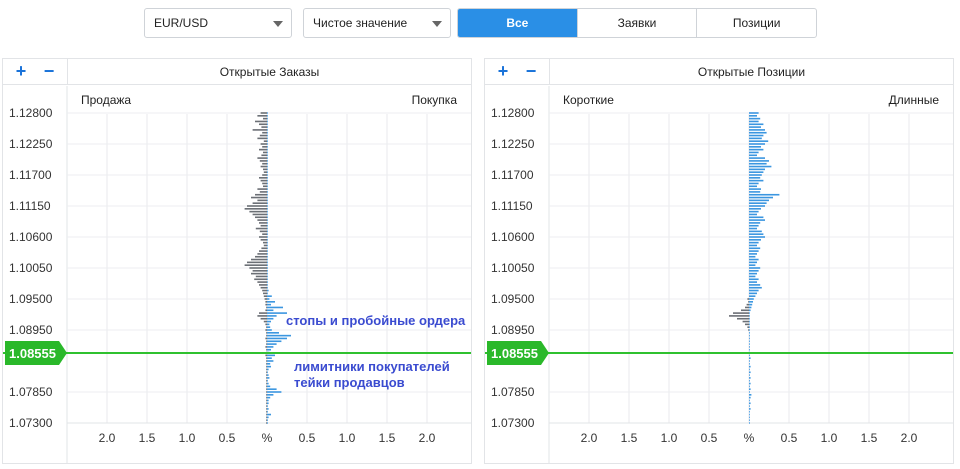 This screenshot has height=469, width=960. Describe the element at coordinates (513, 113) in the screenshot. I see `y-tick-label: 1.12800` at that location.